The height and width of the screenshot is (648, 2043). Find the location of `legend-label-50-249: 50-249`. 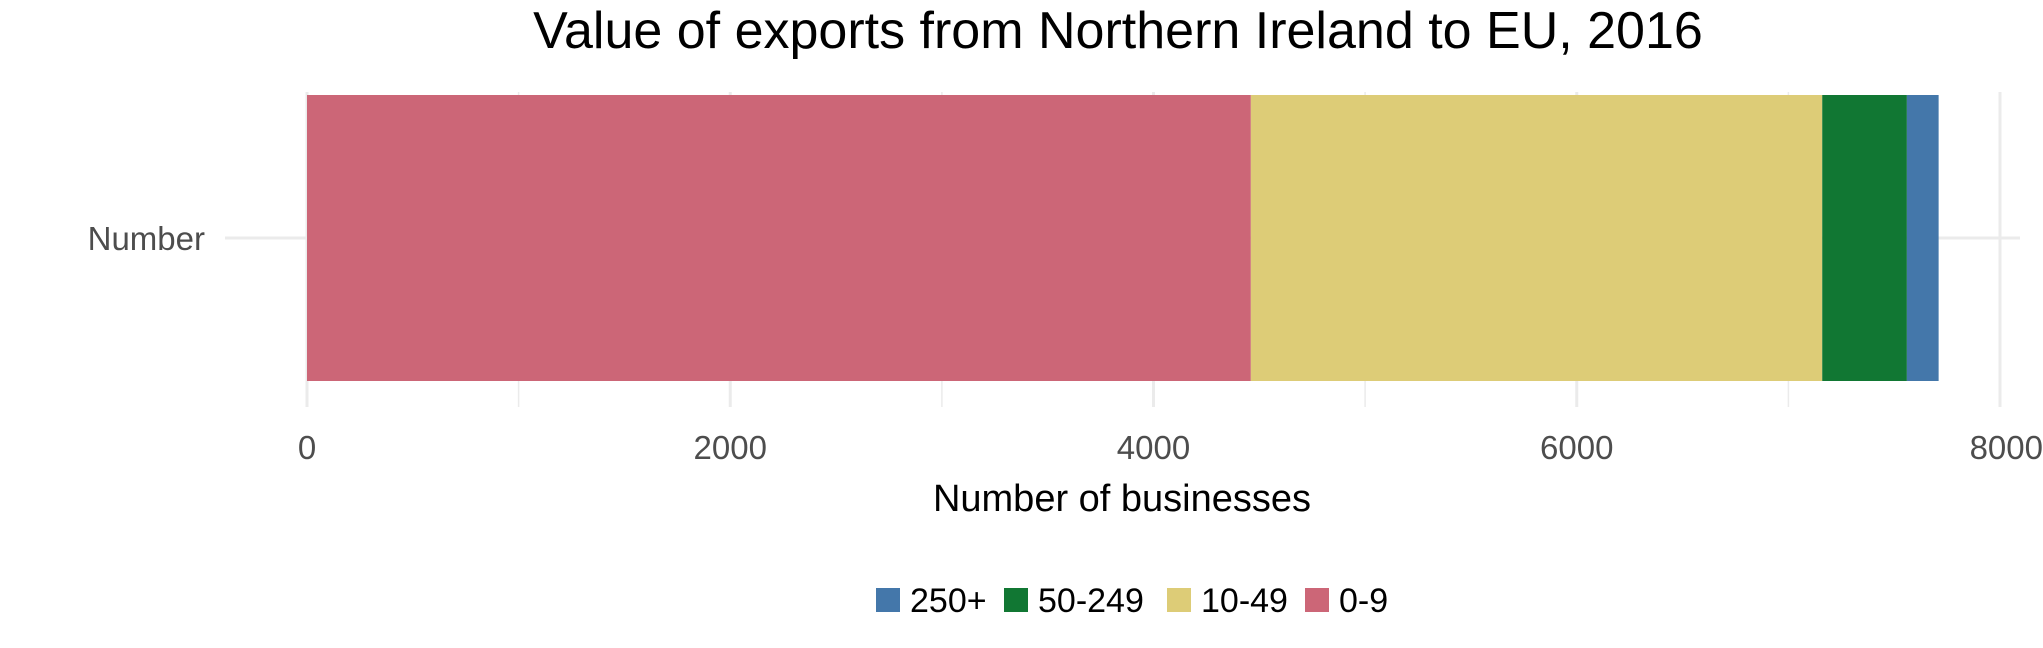

legend-label-50-249: 50-249 is located at coordinates (1091, 601).